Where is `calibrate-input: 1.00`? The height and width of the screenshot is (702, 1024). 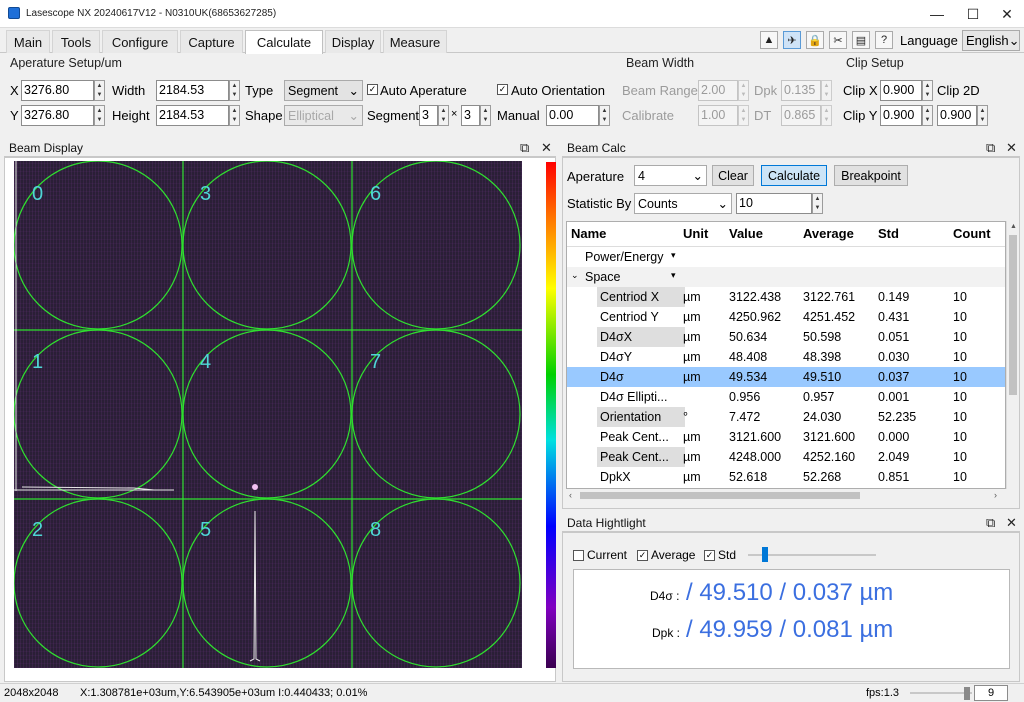 calibrate-input: 1.00 is located at coordinates (718, 115).